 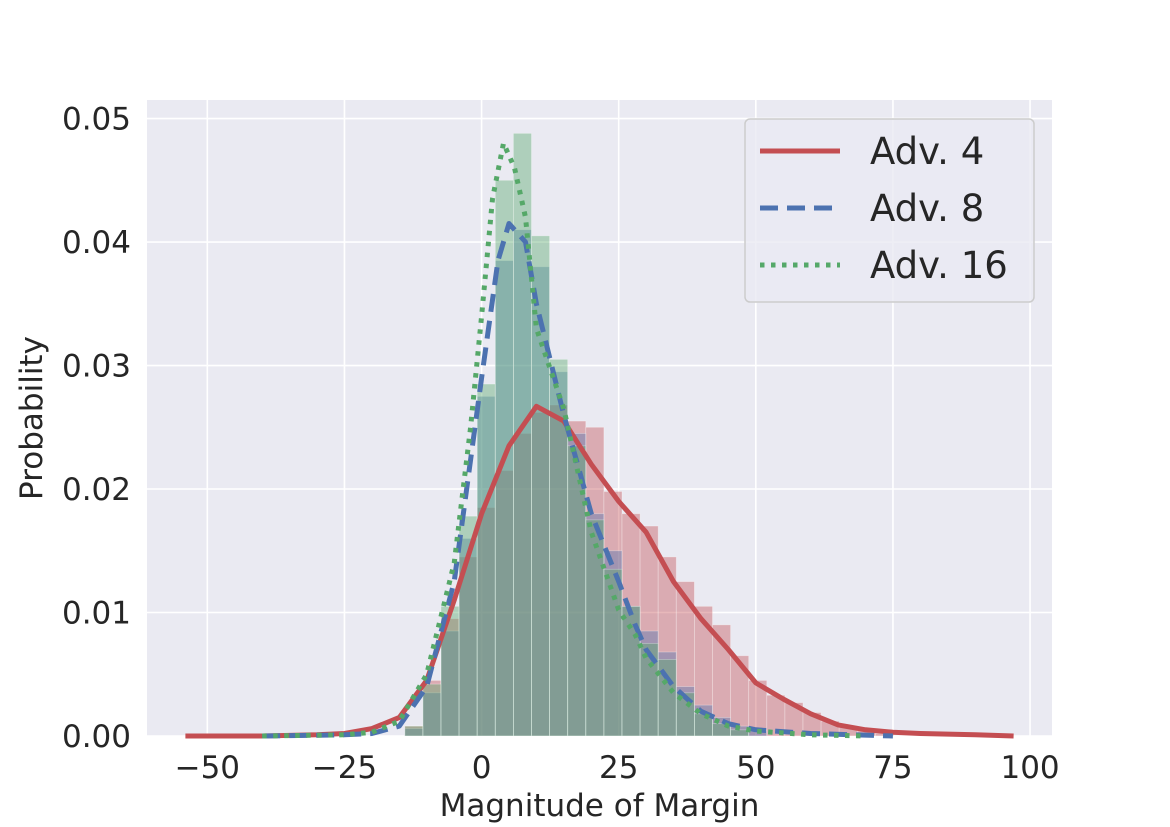 What do you see at coordinates (32, 418) in the screenshot?
I see `y-axis-label: Probability` at bounding box center [32, 418].